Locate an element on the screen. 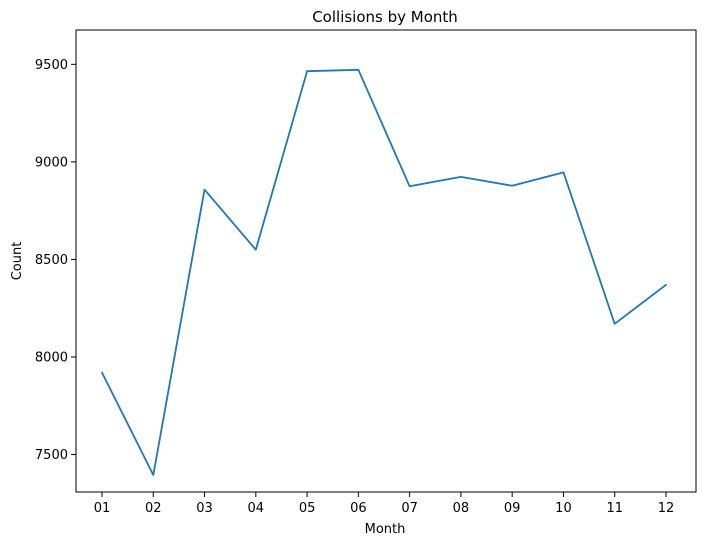  y-tick-label: 9500 is located at coordinates (51, 65).